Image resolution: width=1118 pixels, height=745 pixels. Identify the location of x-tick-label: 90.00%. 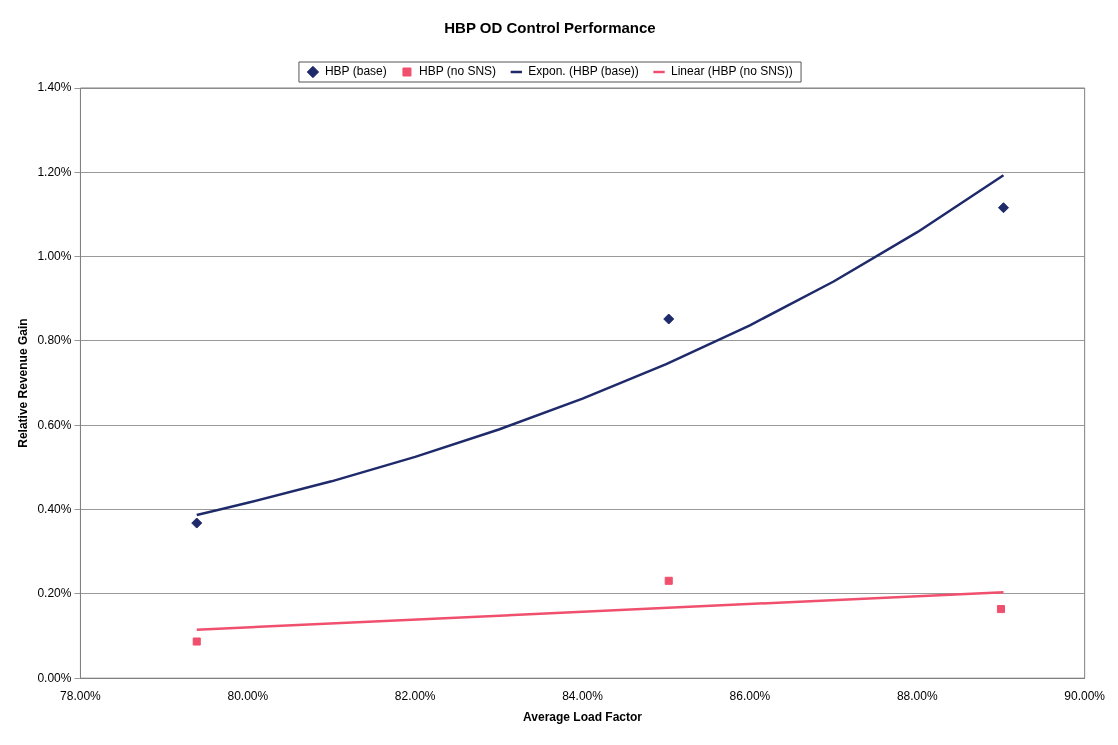
(1085, 695).